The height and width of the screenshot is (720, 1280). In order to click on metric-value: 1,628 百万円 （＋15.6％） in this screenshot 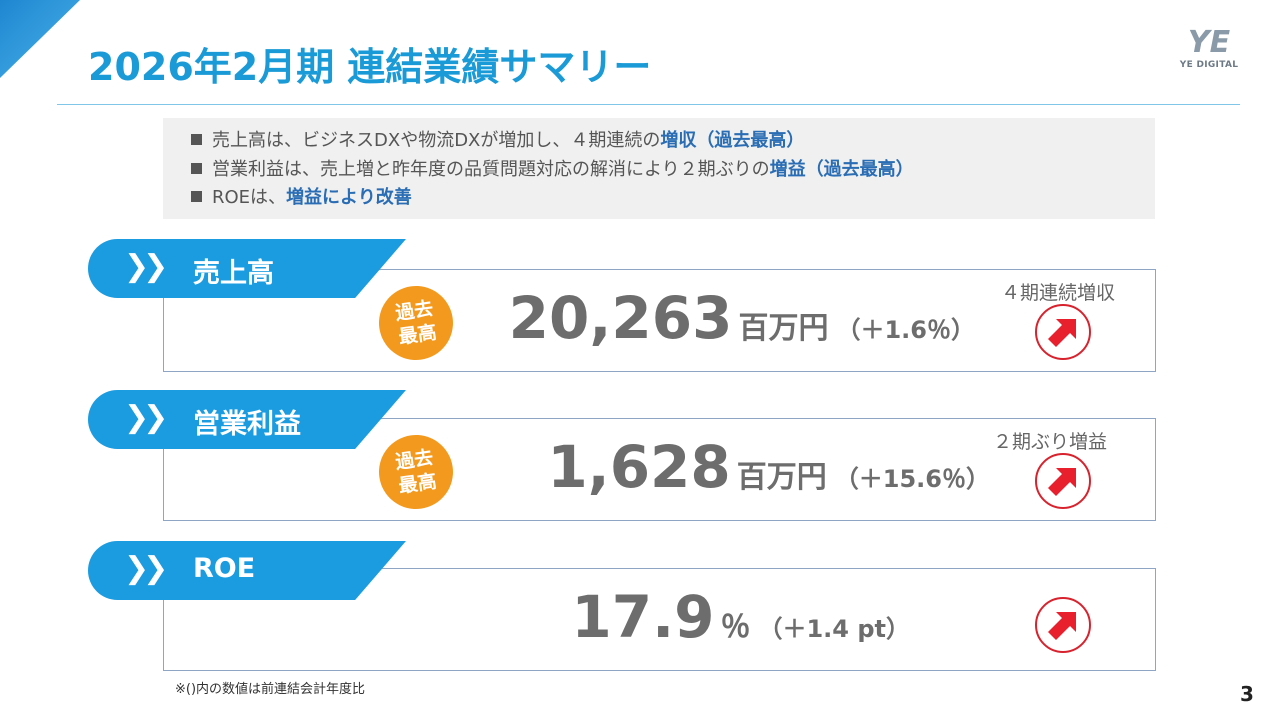, I will do `click(768, 467)`.